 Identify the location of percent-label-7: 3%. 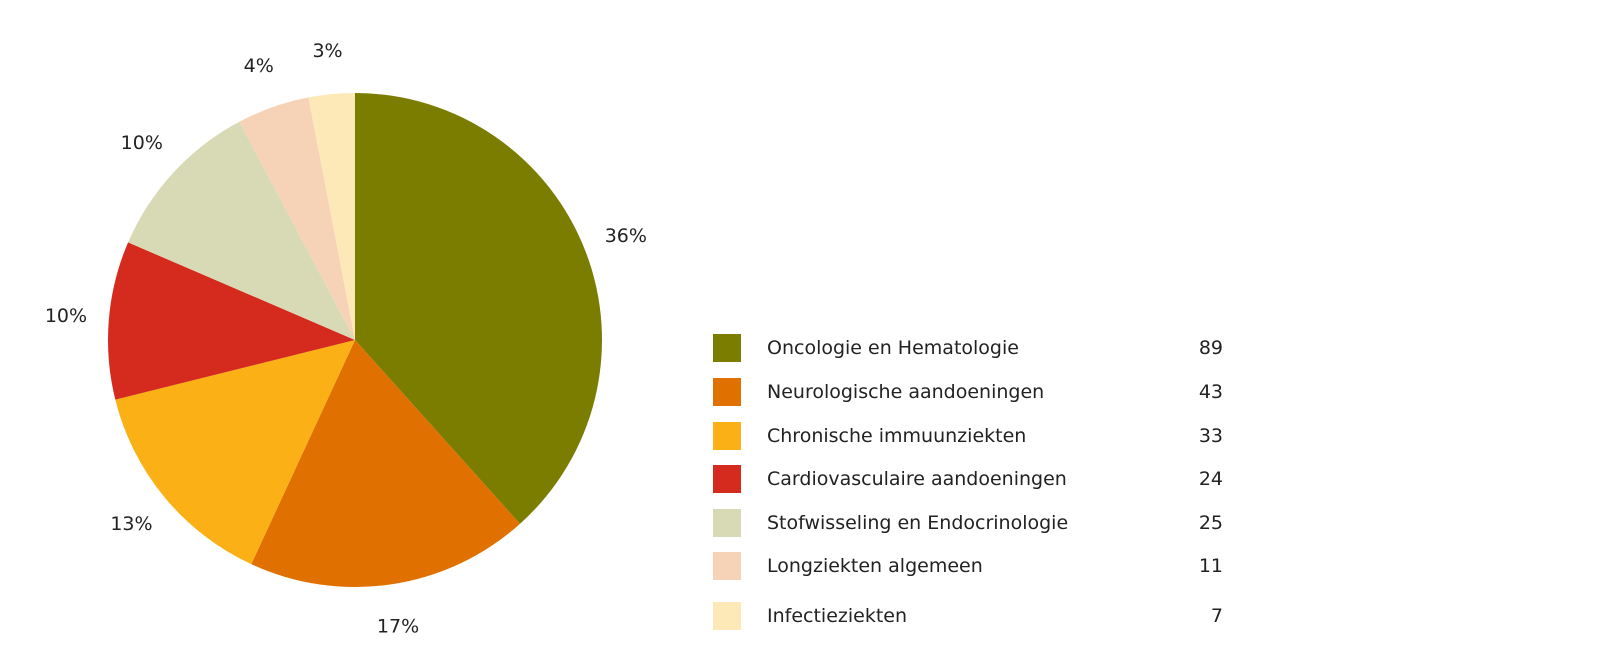
(327, 51).